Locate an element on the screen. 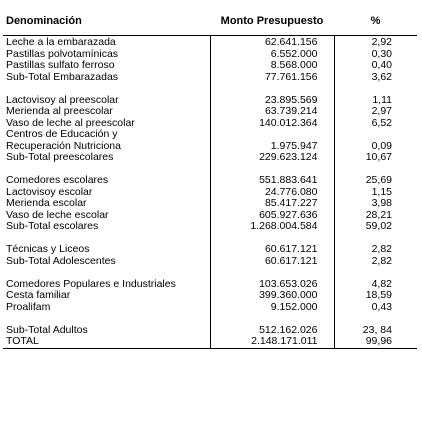 The height and width of the screenshot is (439, 422). cell-monto: 62.641.156 is located at coordinates (272, 42).